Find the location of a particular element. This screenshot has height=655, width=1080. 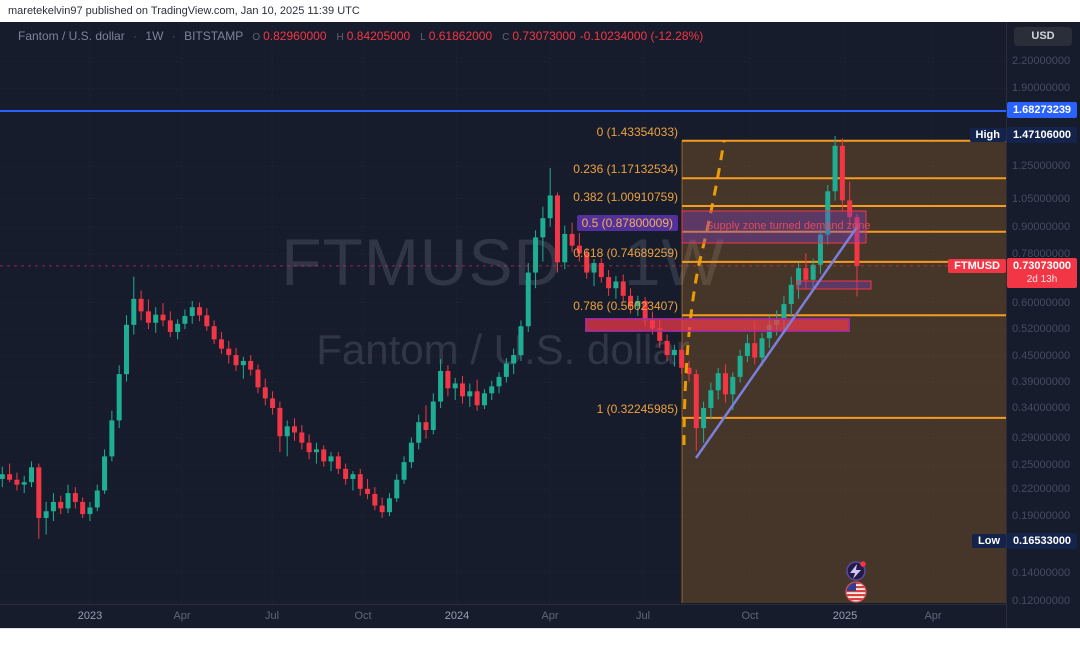

last-price-label: 0.73073000 2d 13h is located at coordinates (1042, 272).